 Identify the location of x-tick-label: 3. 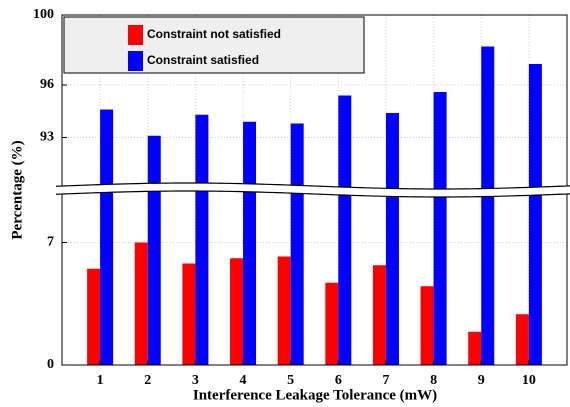
(195, 380).